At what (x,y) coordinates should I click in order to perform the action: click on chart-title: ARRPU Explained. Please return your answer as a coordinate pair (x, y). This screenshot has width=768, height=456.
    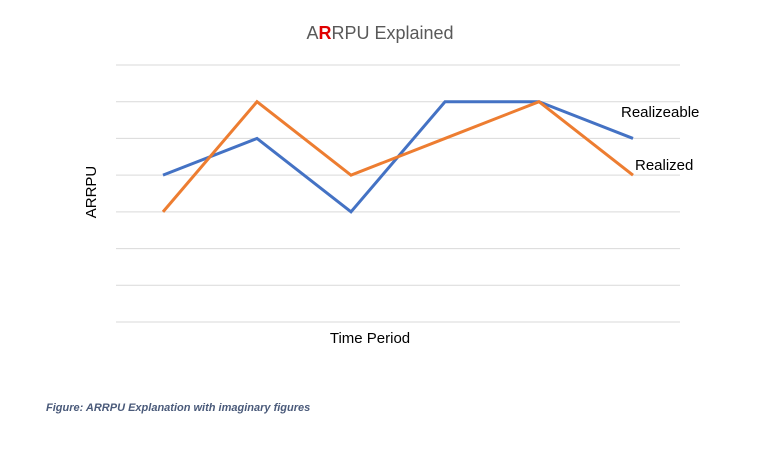
    Looking at the image, I should click on (379, 33).